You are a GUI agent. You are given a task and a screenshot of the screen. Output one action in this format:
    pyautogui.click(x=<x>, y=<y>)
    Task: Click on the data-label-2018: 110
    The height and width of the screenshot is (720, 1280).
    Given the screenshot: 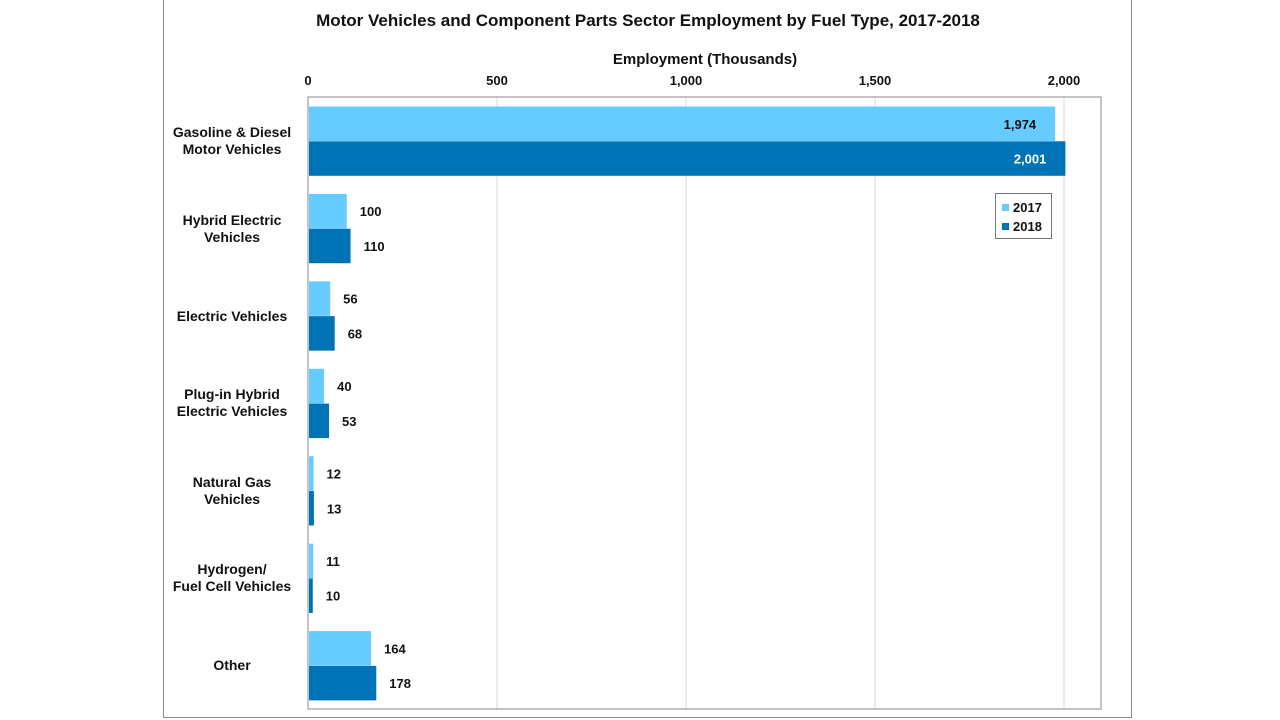 What is the action you would take?
    pyautogui.click(x=374, y=246)
    